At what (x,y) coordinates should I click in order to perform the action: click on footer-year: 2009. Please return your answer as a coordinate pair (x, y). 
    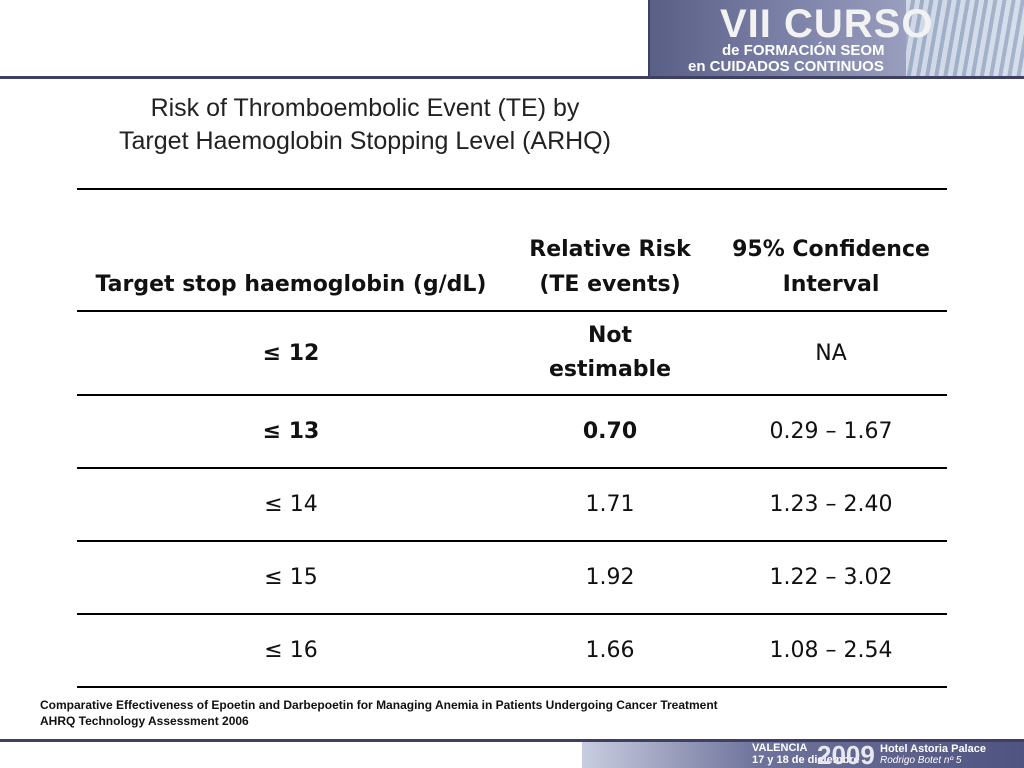
    Looking at the image, I should click on (846, 755).